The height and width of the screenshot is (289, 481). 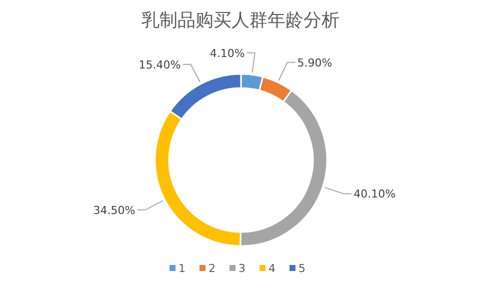 What do you see at coordinates (242, 268) in the screenshot?
I see `legend-label: 3` at bounding box center [242, 268].